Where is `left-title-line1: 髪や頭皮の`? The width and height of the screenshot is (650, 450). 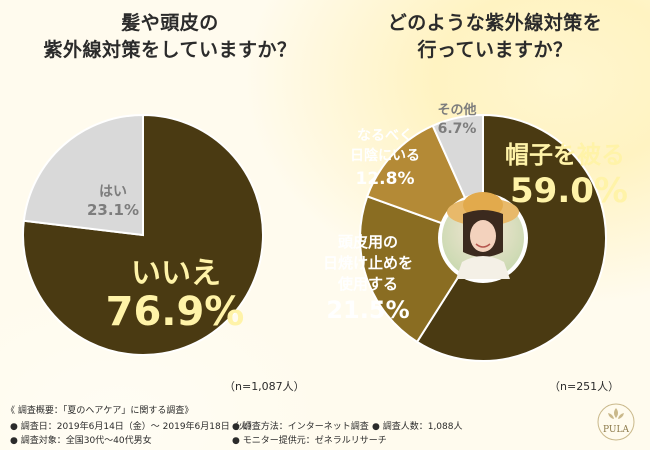 left-title-line1: 髪や頭皮の is located at coordinates (170, 23).